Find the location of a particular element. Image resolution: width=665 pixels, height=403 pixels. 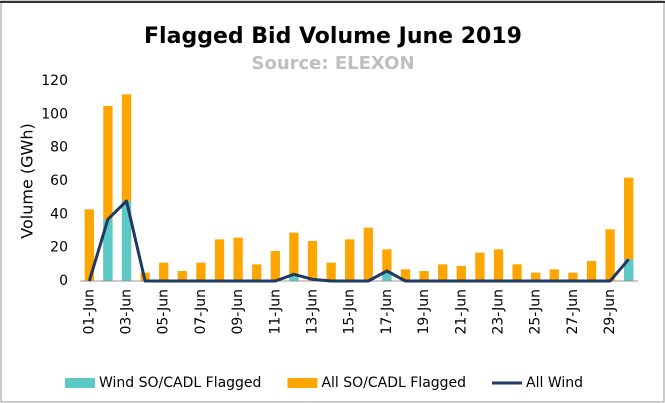

chart-subtitle: Source: ELEXON is located at coordinates (332, 63).